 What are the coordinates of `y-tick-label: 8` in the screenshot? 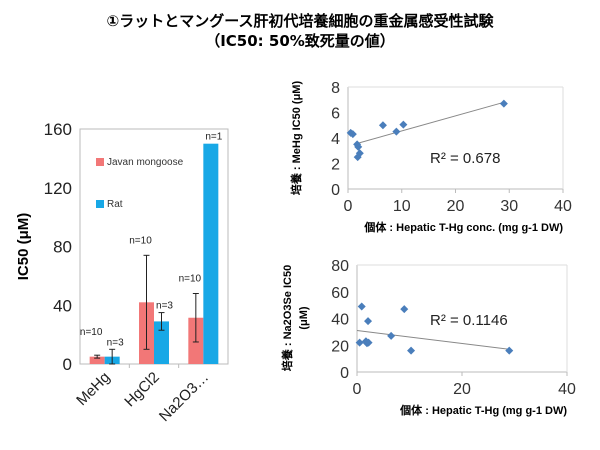 It's located at (335, 88).